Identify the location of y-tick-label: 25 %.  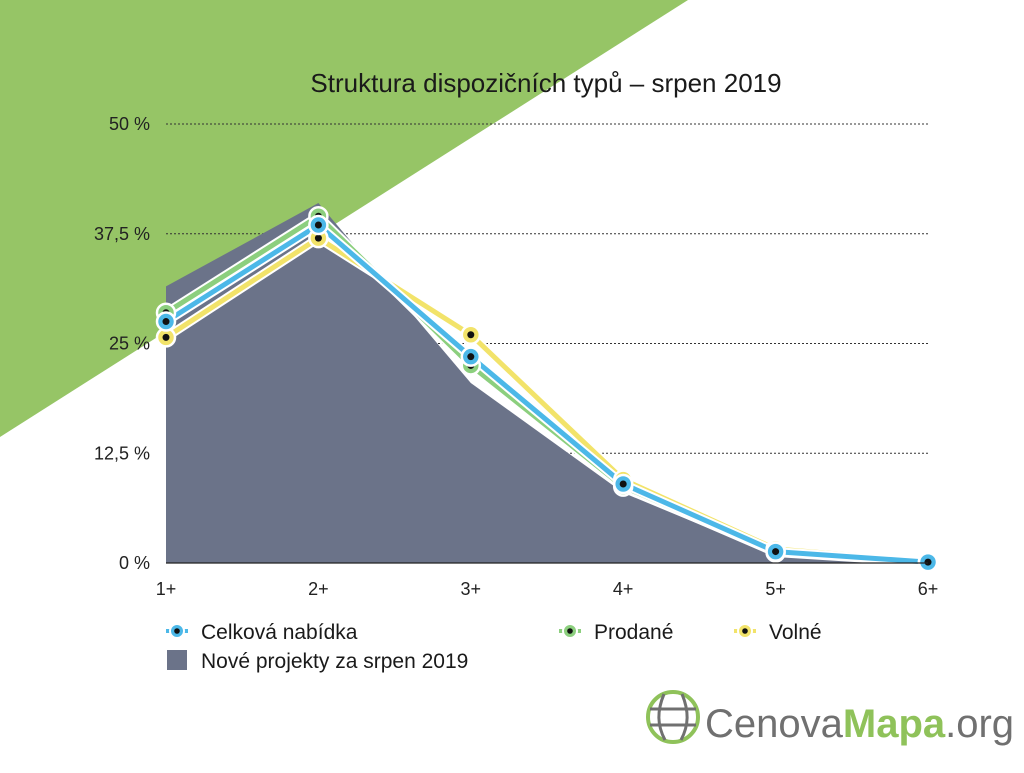
(129, 344).